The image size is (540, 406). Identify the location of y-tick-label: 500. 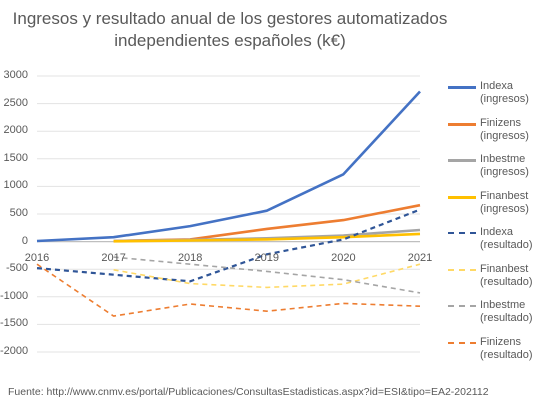
(18, 213).